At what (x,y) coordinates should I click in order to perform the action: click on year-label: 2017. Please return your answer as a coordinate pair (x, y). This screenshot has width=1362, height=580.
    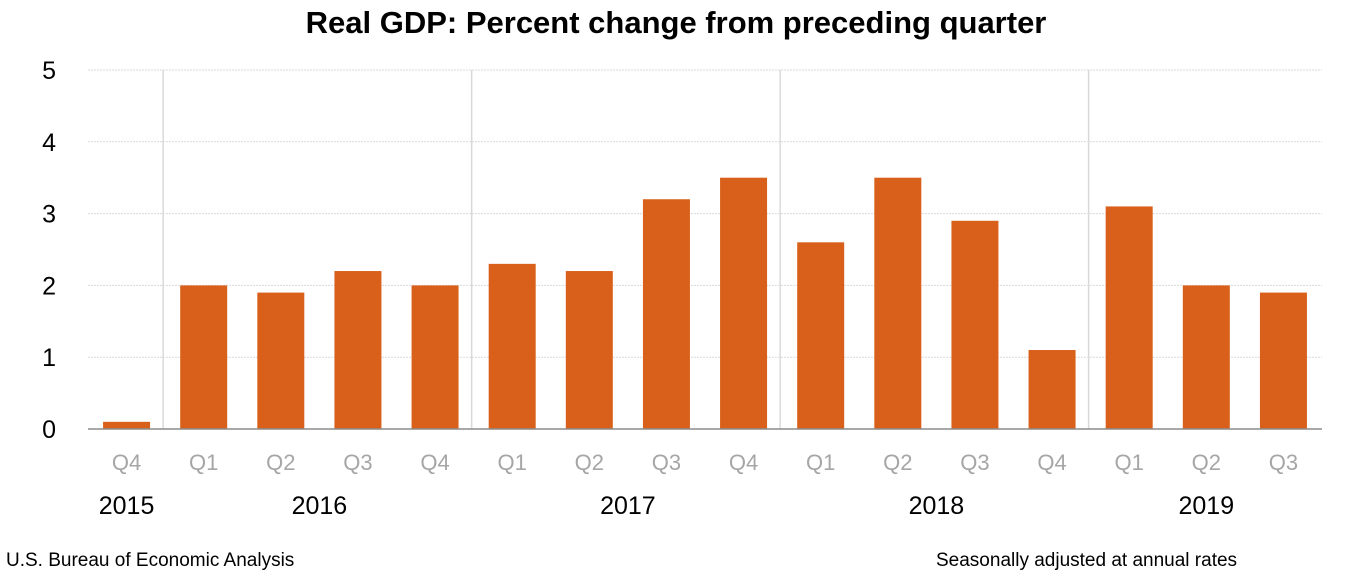
    Looking at the image, I should click on (628, 506).